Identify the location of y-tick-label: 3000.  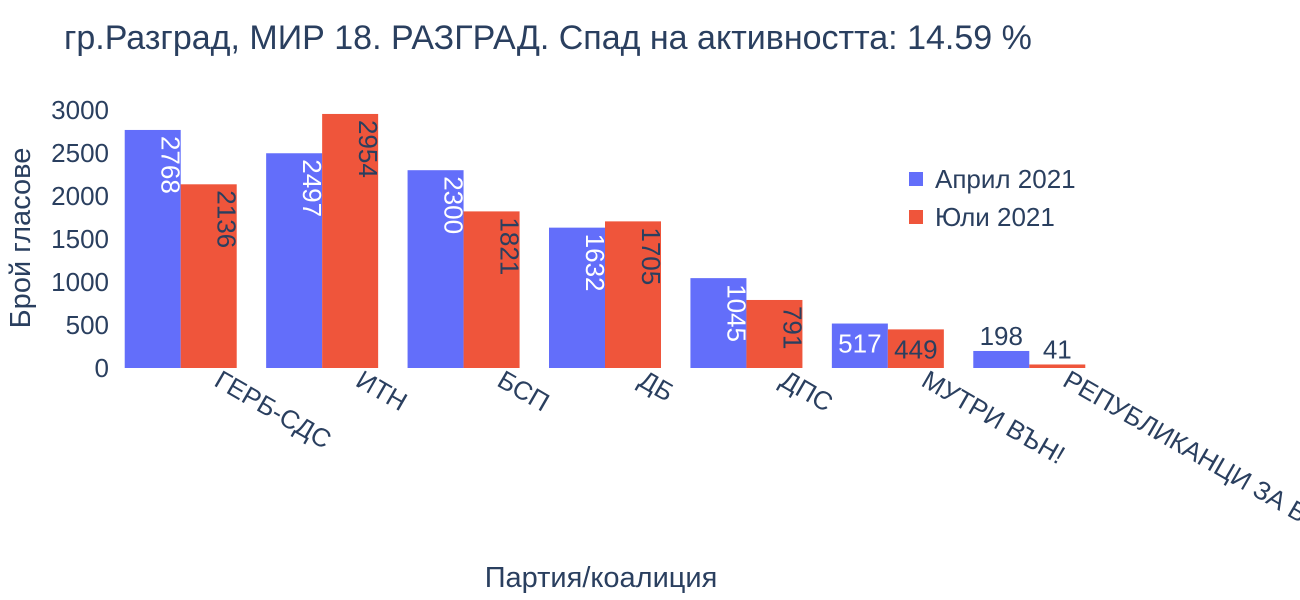
(80, 110).